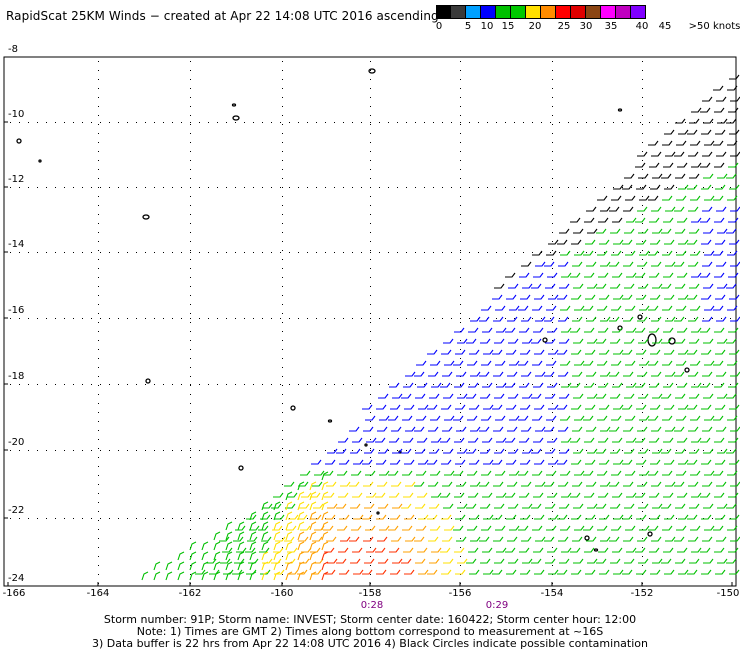 The height and width of the screenshot is (650, 740). Describe the element at coordinates (234, 105) in the screenshot. I see `island-outline` at that location.